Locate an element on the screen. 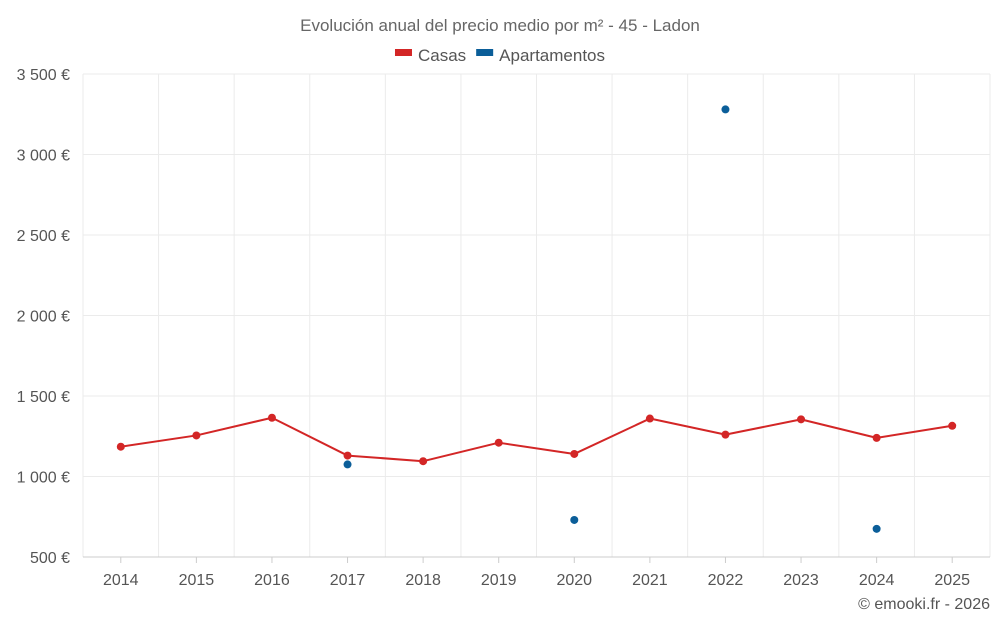  legend-item-apartamentos: Apartamentos is located at coordinates (540, 55).